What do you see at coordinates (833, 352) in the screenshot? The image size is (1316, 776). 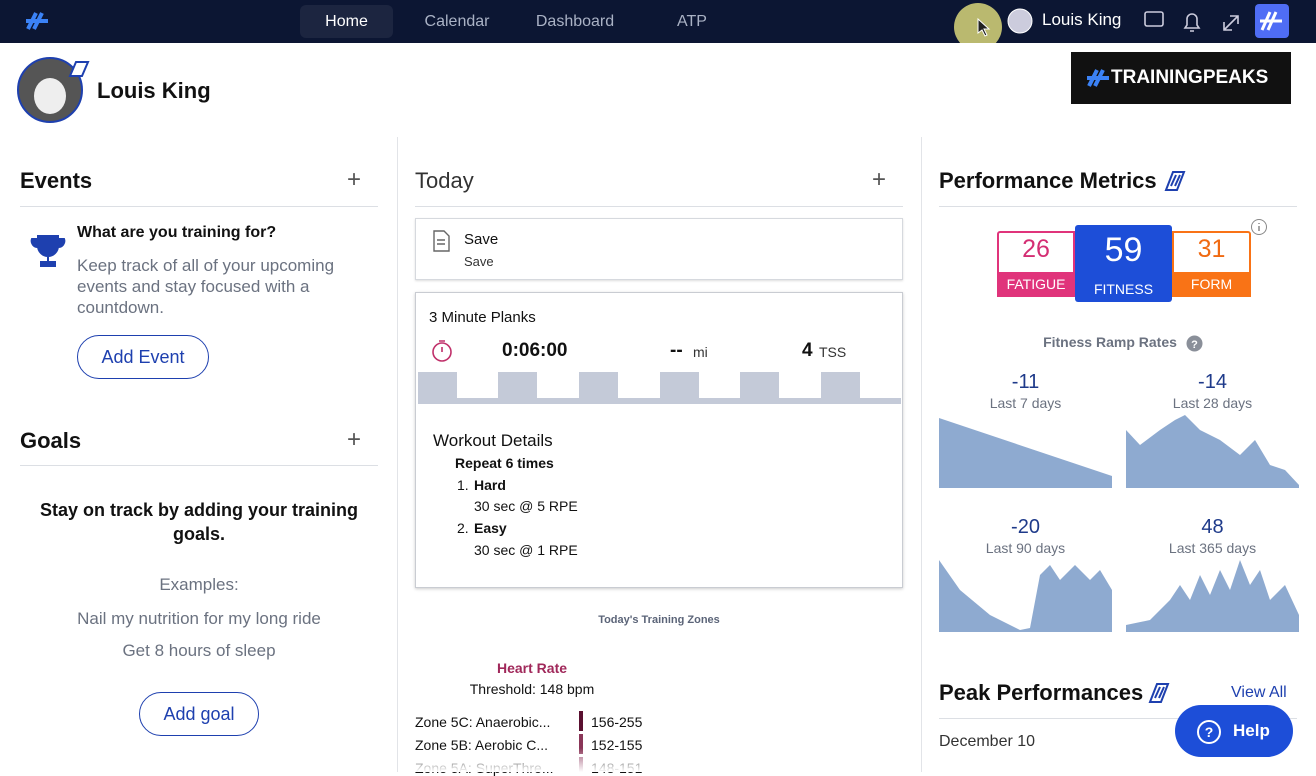 I see `tss-unit: TSS` at bounding box center [833, 352].